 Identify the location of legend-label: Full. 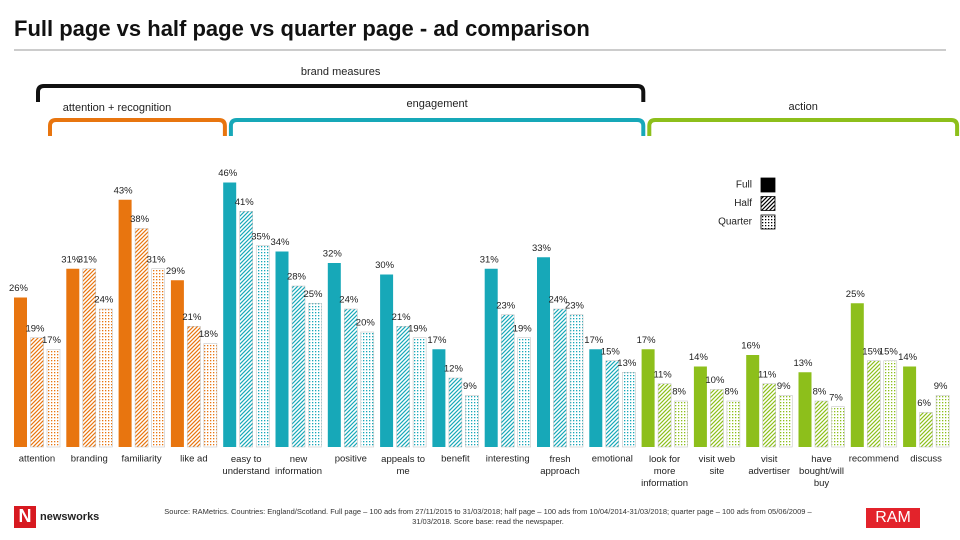
(744, 185).